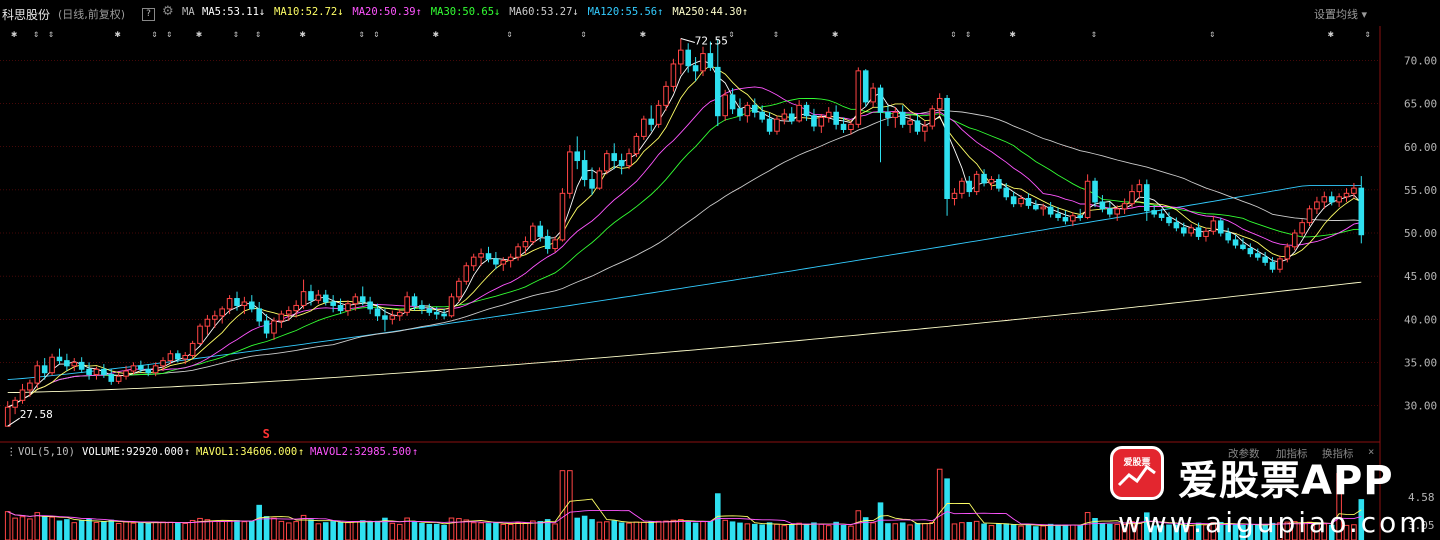 The width and height of the screenshot is (1440, 540). I want to click on ma-legend-ma5: MA5:53.11↓, so click(234, 12).